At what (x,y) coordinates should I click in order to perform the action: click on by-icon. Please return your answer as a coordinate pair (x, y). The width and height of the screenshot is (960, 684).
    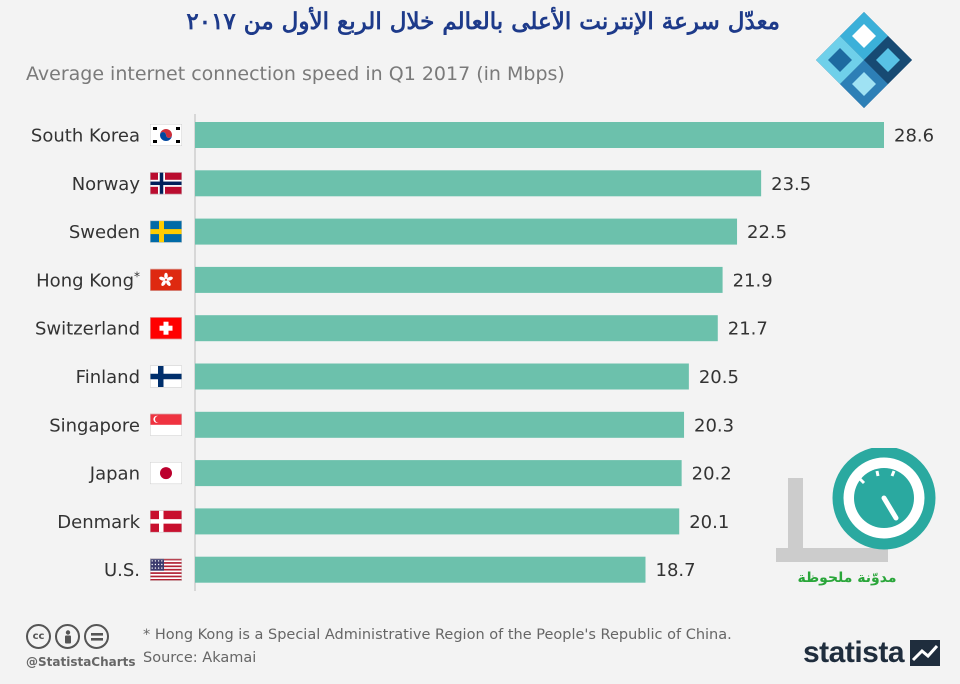
    Looking at the image, I should click on (67, 636).